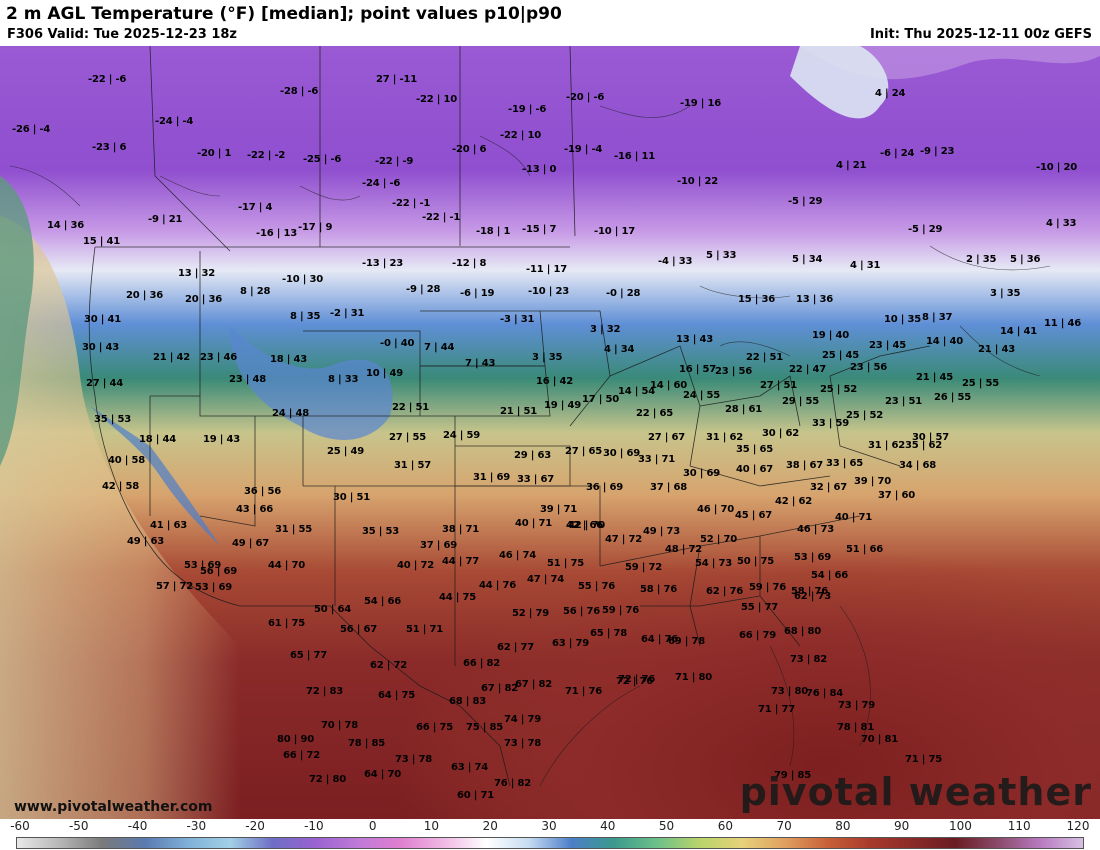 Image resolution: width=1100 pixels, height=850 pixels. What do you see at coordinates (518, 555) in the screenshot?
I see `point-value-label: 46 | 74` at bounding box center [518, 555].